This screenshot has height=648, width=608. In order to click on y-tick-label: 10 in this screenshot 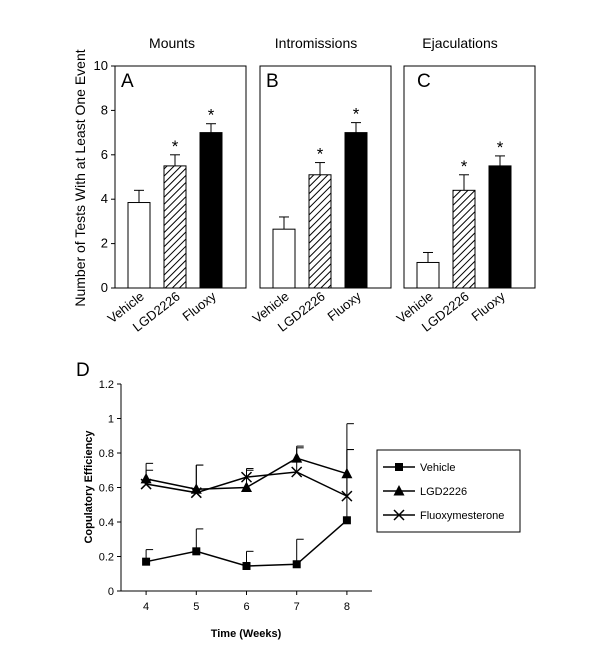, I will do `click(101, 65)`.